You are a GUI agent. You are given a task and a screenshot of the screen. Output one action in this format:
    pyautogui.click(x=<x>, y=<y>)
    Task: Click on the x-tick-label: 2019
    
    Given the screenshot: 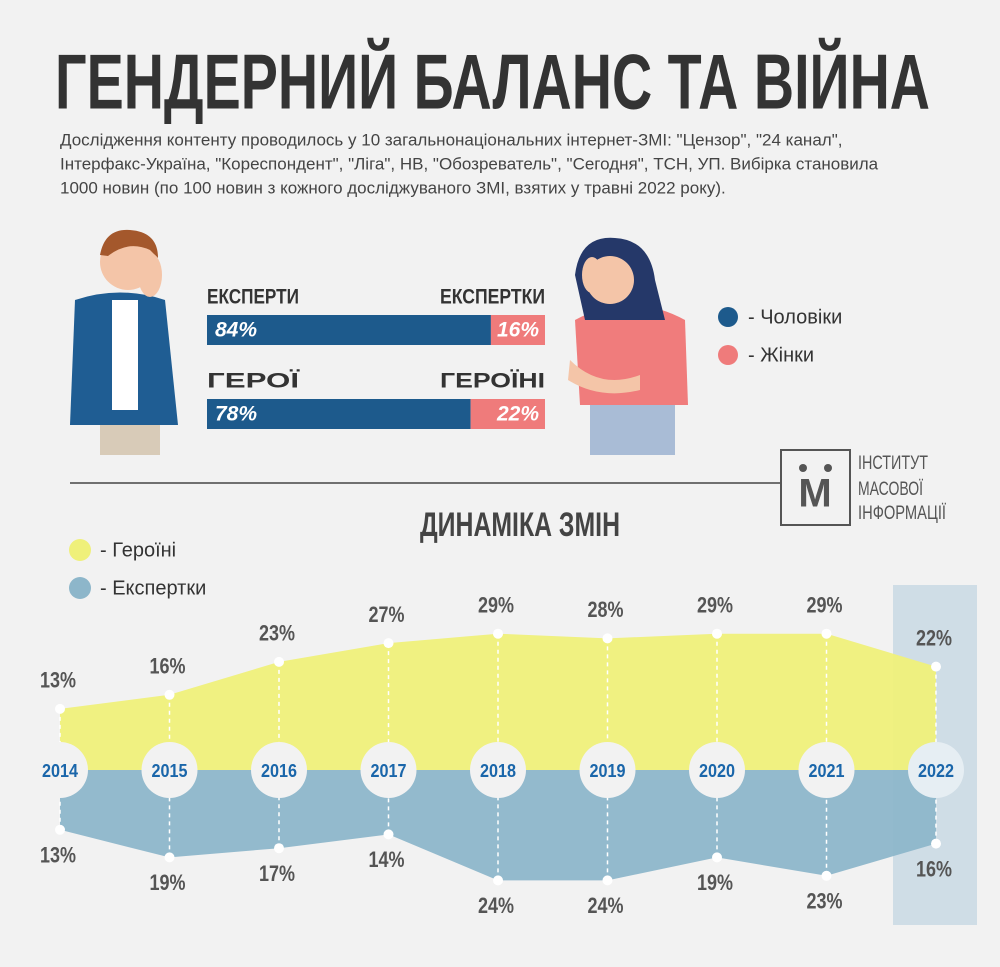 What is the action you would take?
    pyautogui.click(x=608, y=771)
    